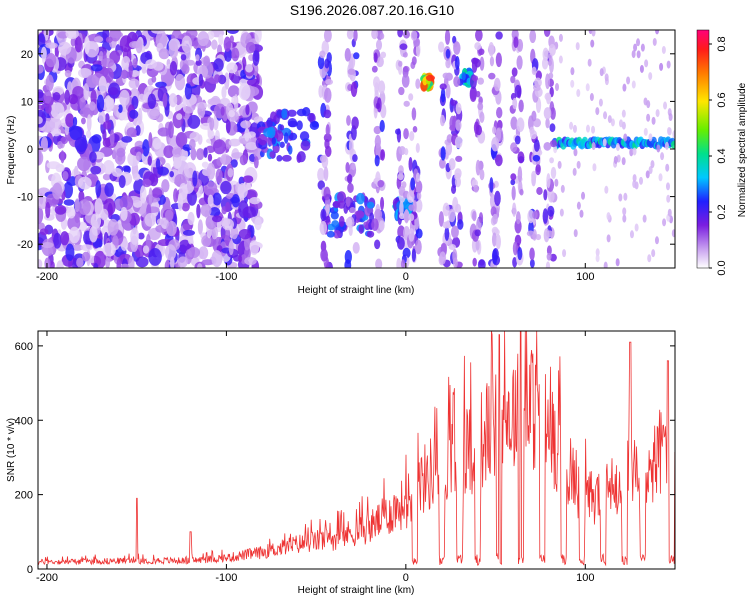 This screenshot has width=750, height=600. I want to click on colorbar-tick-label: 0.0, so click(722, 267).